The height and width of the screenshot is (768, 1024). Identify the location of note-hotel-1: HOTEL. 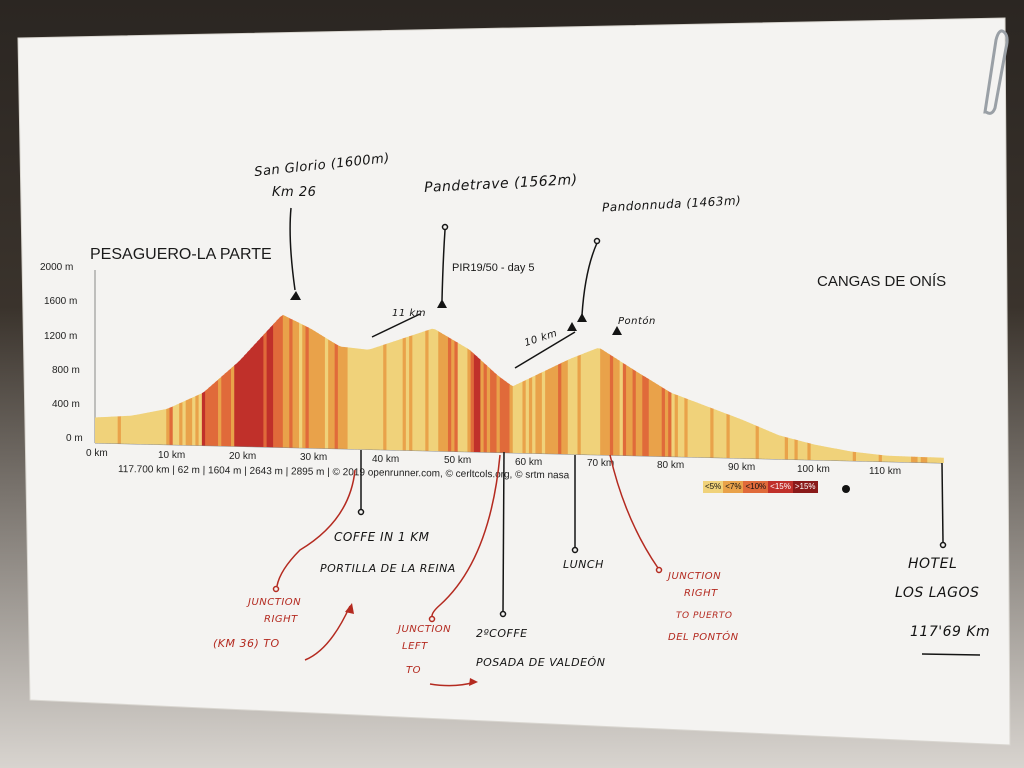
(933, 564).